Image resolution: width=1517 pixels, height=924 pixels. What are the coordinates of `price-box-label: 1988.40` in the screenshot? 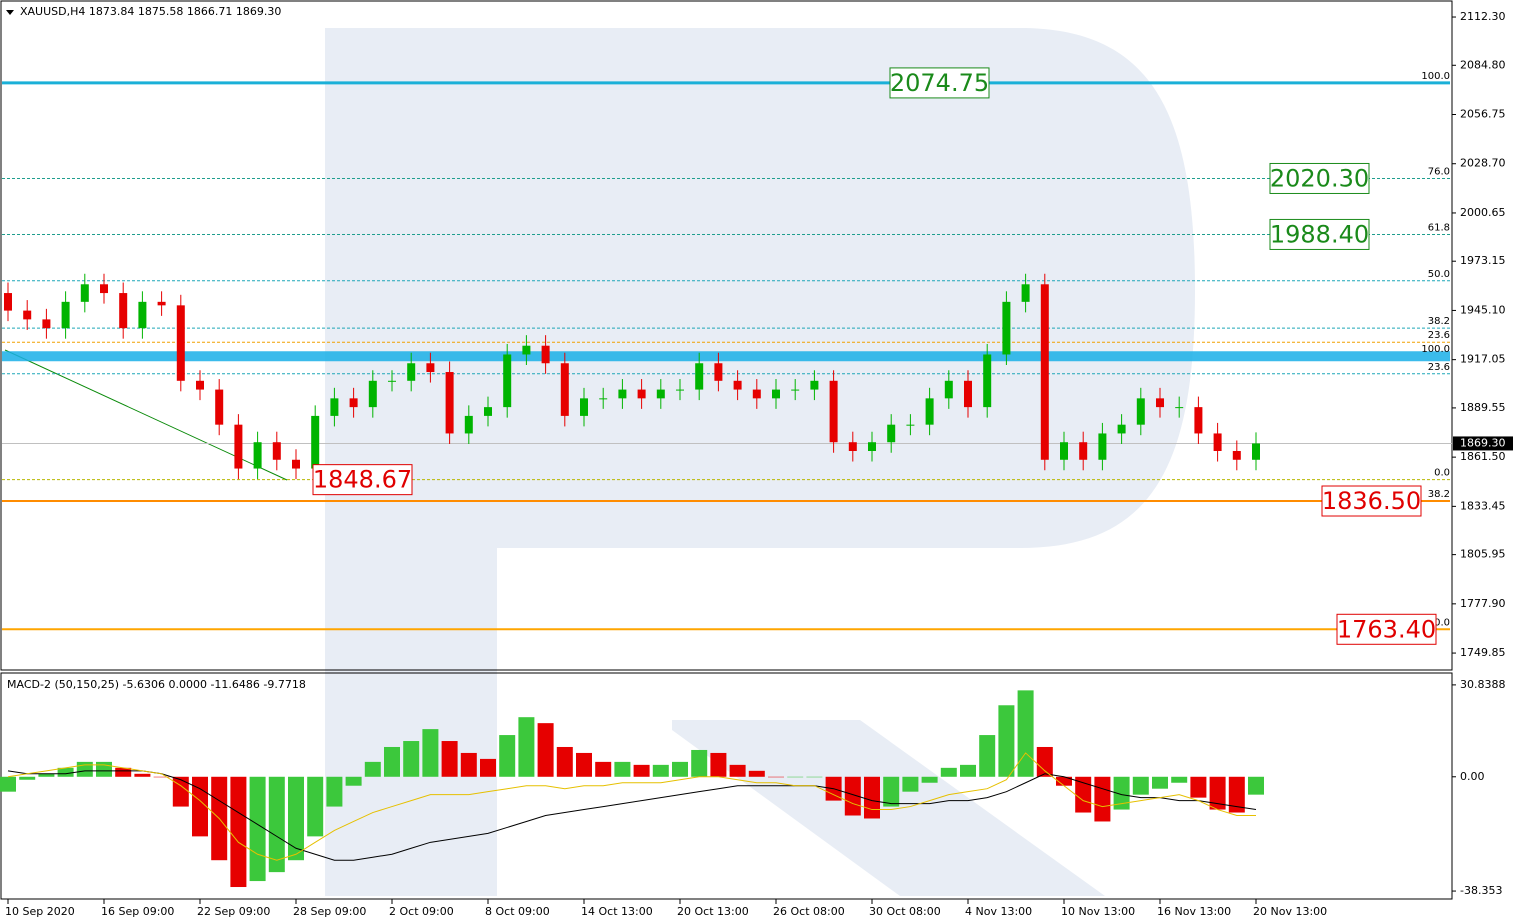 It's located at (1319, 234).